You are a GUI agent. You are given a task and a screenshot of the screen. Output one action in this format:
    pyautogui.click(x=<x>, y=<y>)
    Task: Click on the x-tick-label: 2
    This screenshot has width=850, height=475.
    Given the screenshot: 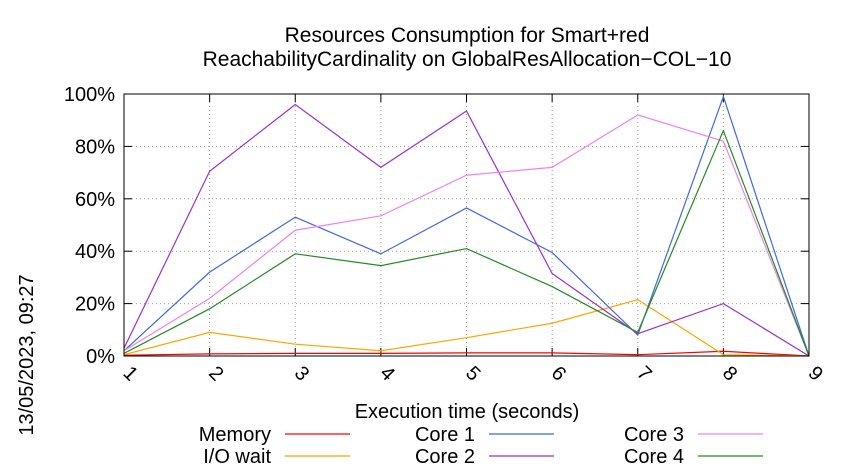 What is the action you would take?
    pyautogui.click(x=215, y=373)
    